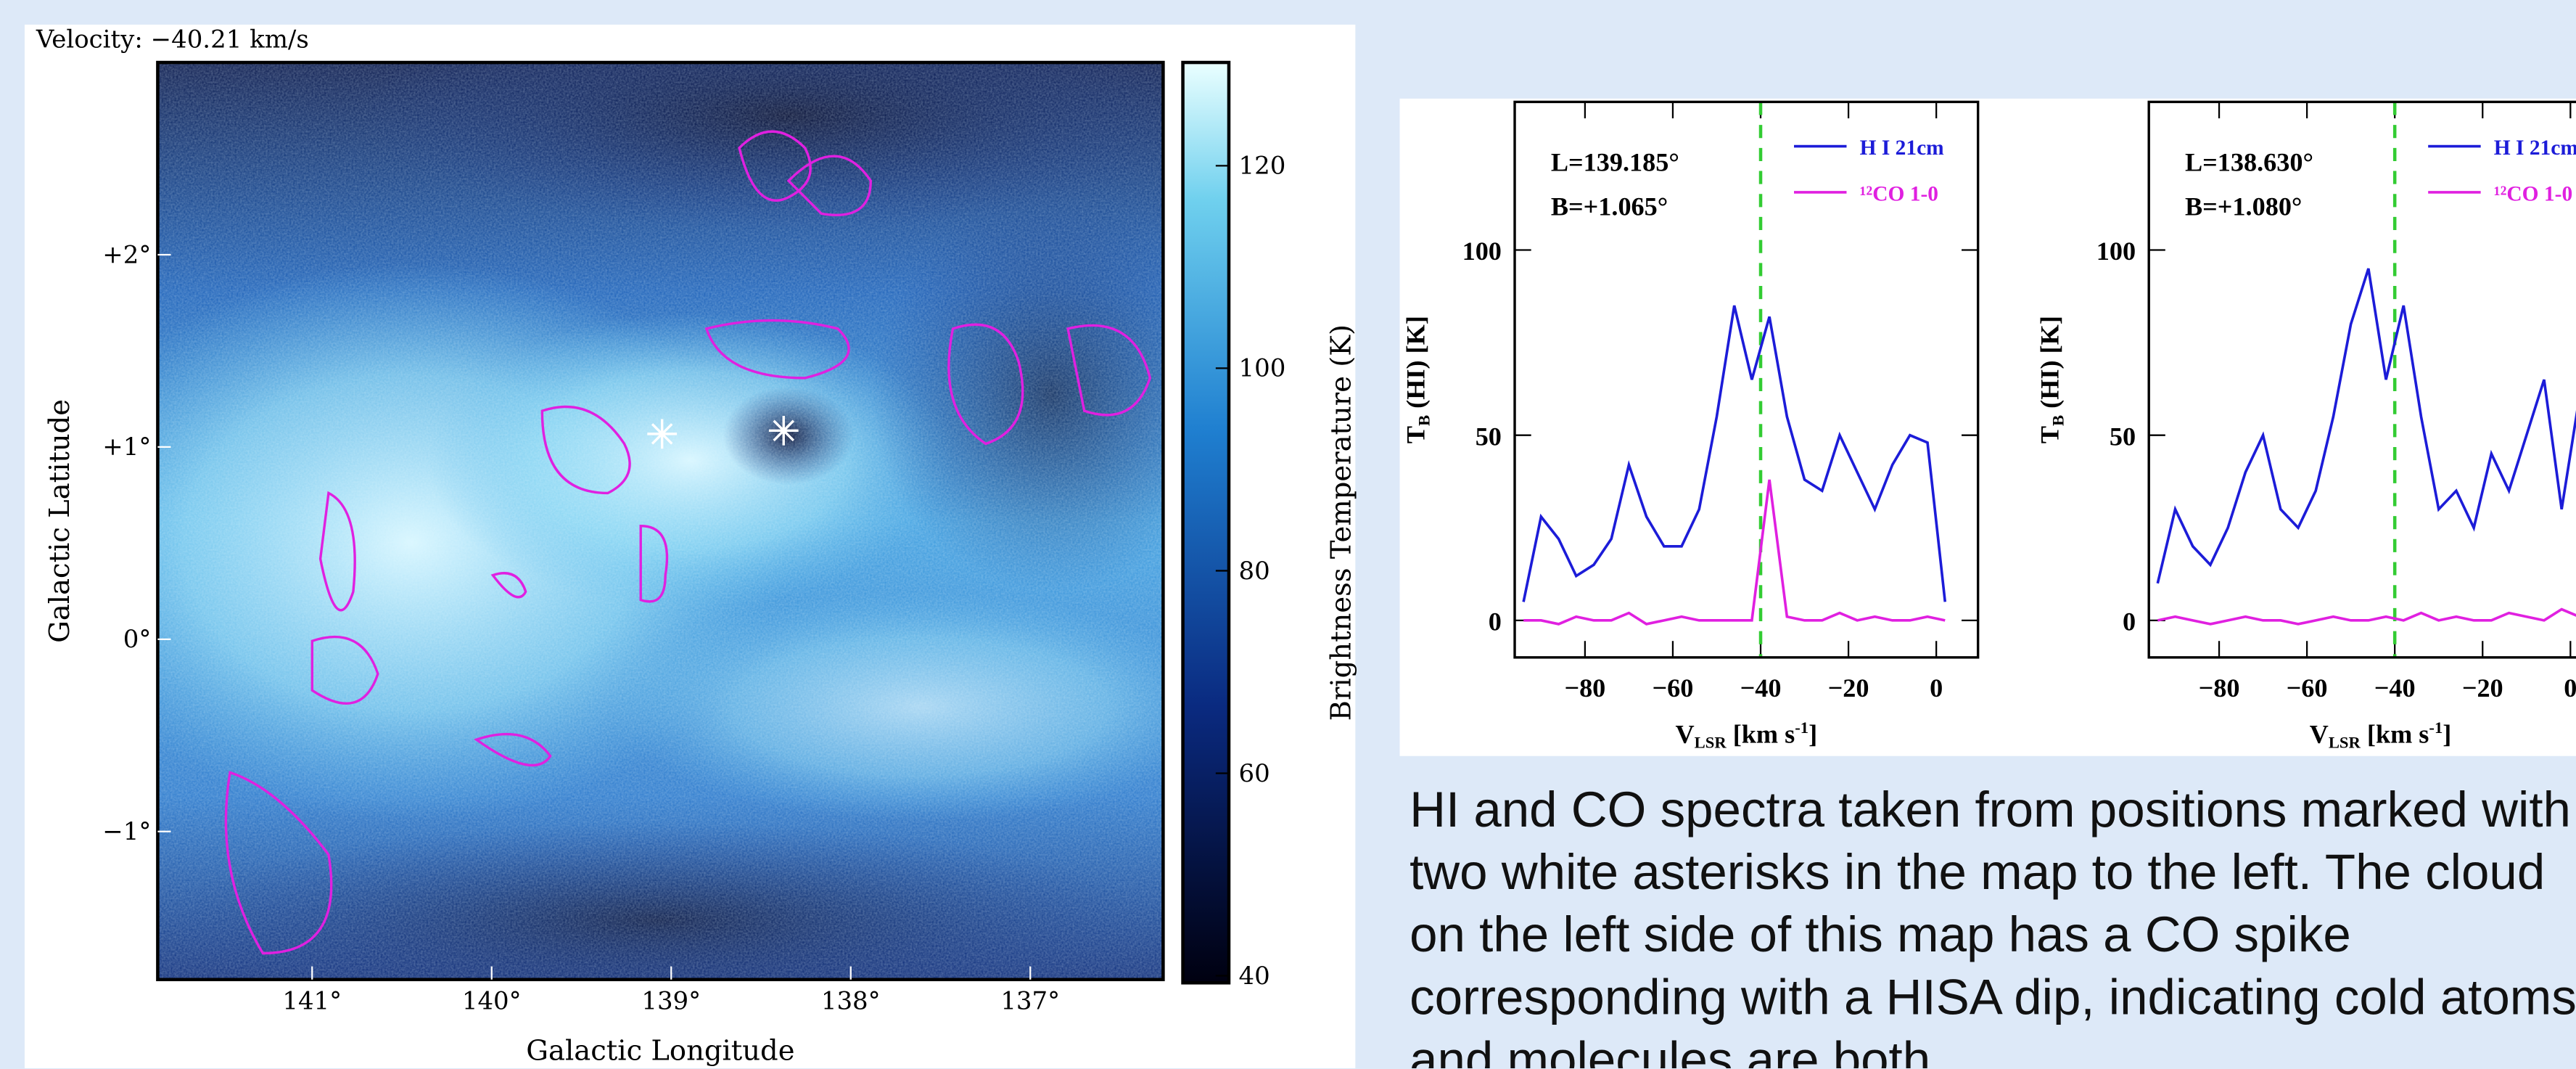  What do you see at coordinates (1254, 571) in the screenshot?
I see `colorbar-tick-label: 80` at bounding box center [1254, 571].